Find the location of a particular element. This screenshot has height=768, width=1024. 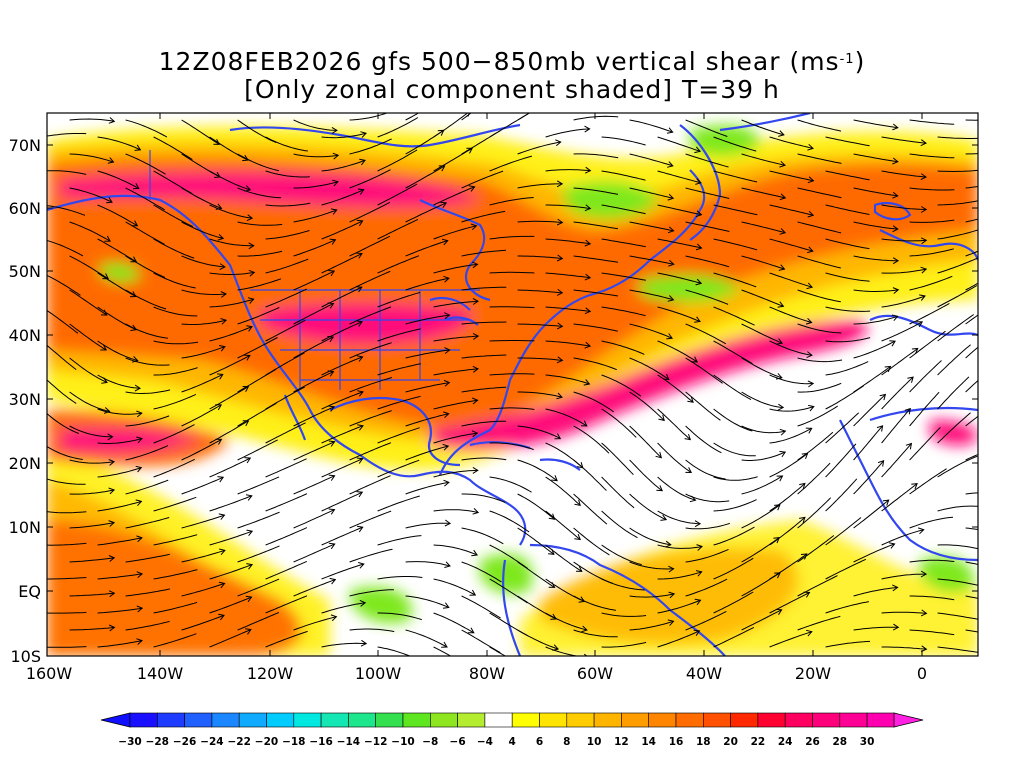

lon-label: 20W is located at coordinates (813, 673).